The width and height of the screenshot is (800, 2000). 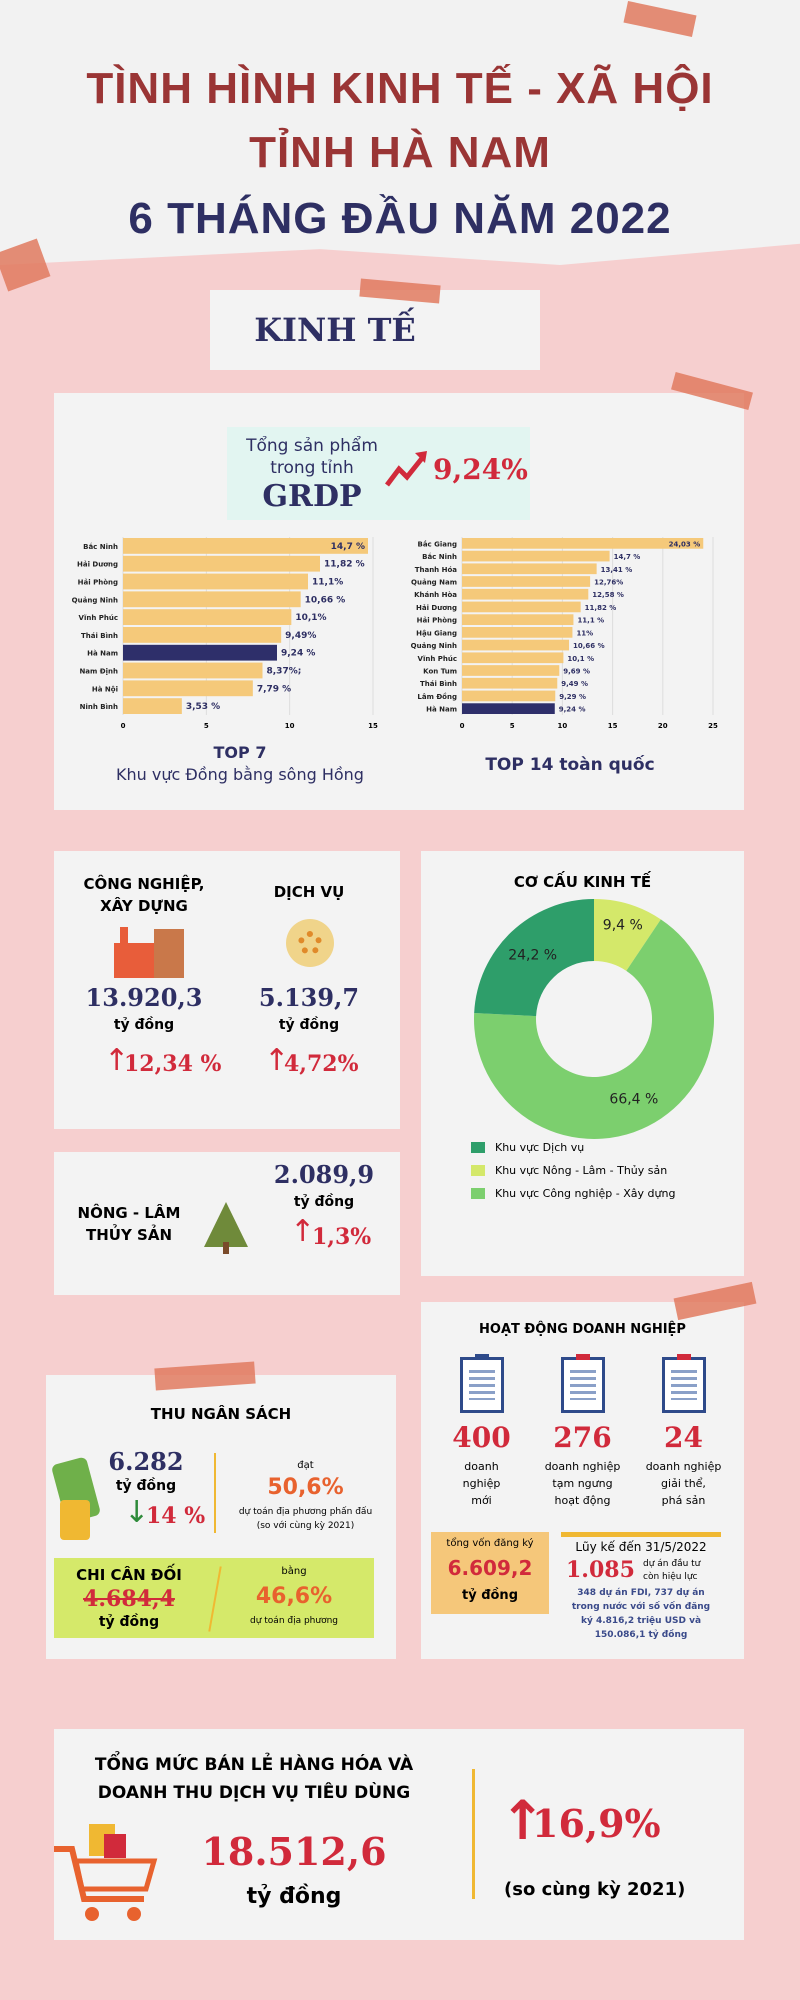 What do you see at coordinates (481, 1500) in the screenshot?
I see `business-stat-label: mới` at bounding box center [481, 1500].